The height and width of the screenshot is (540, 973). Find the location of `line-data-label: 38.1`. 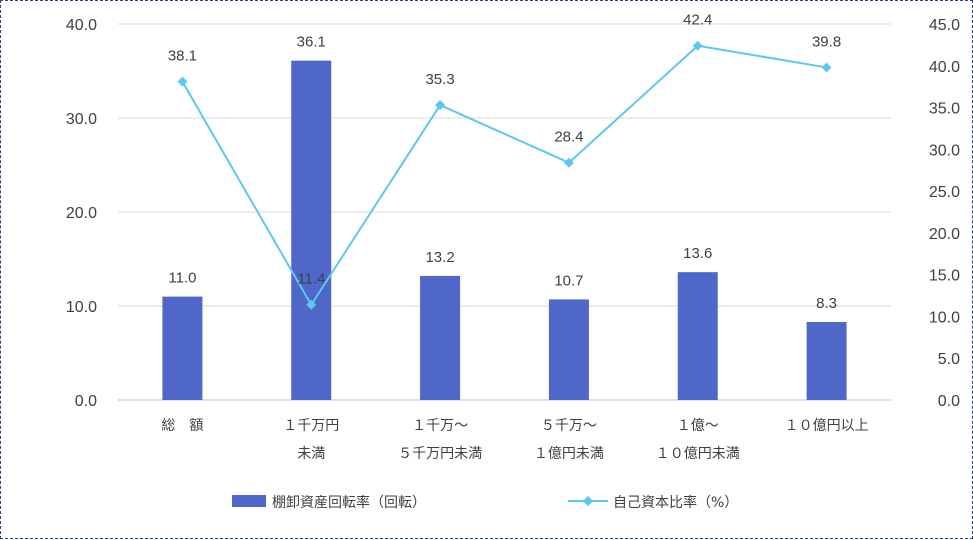

line-data-label: 38.1 is located at coordinates (182, 56).